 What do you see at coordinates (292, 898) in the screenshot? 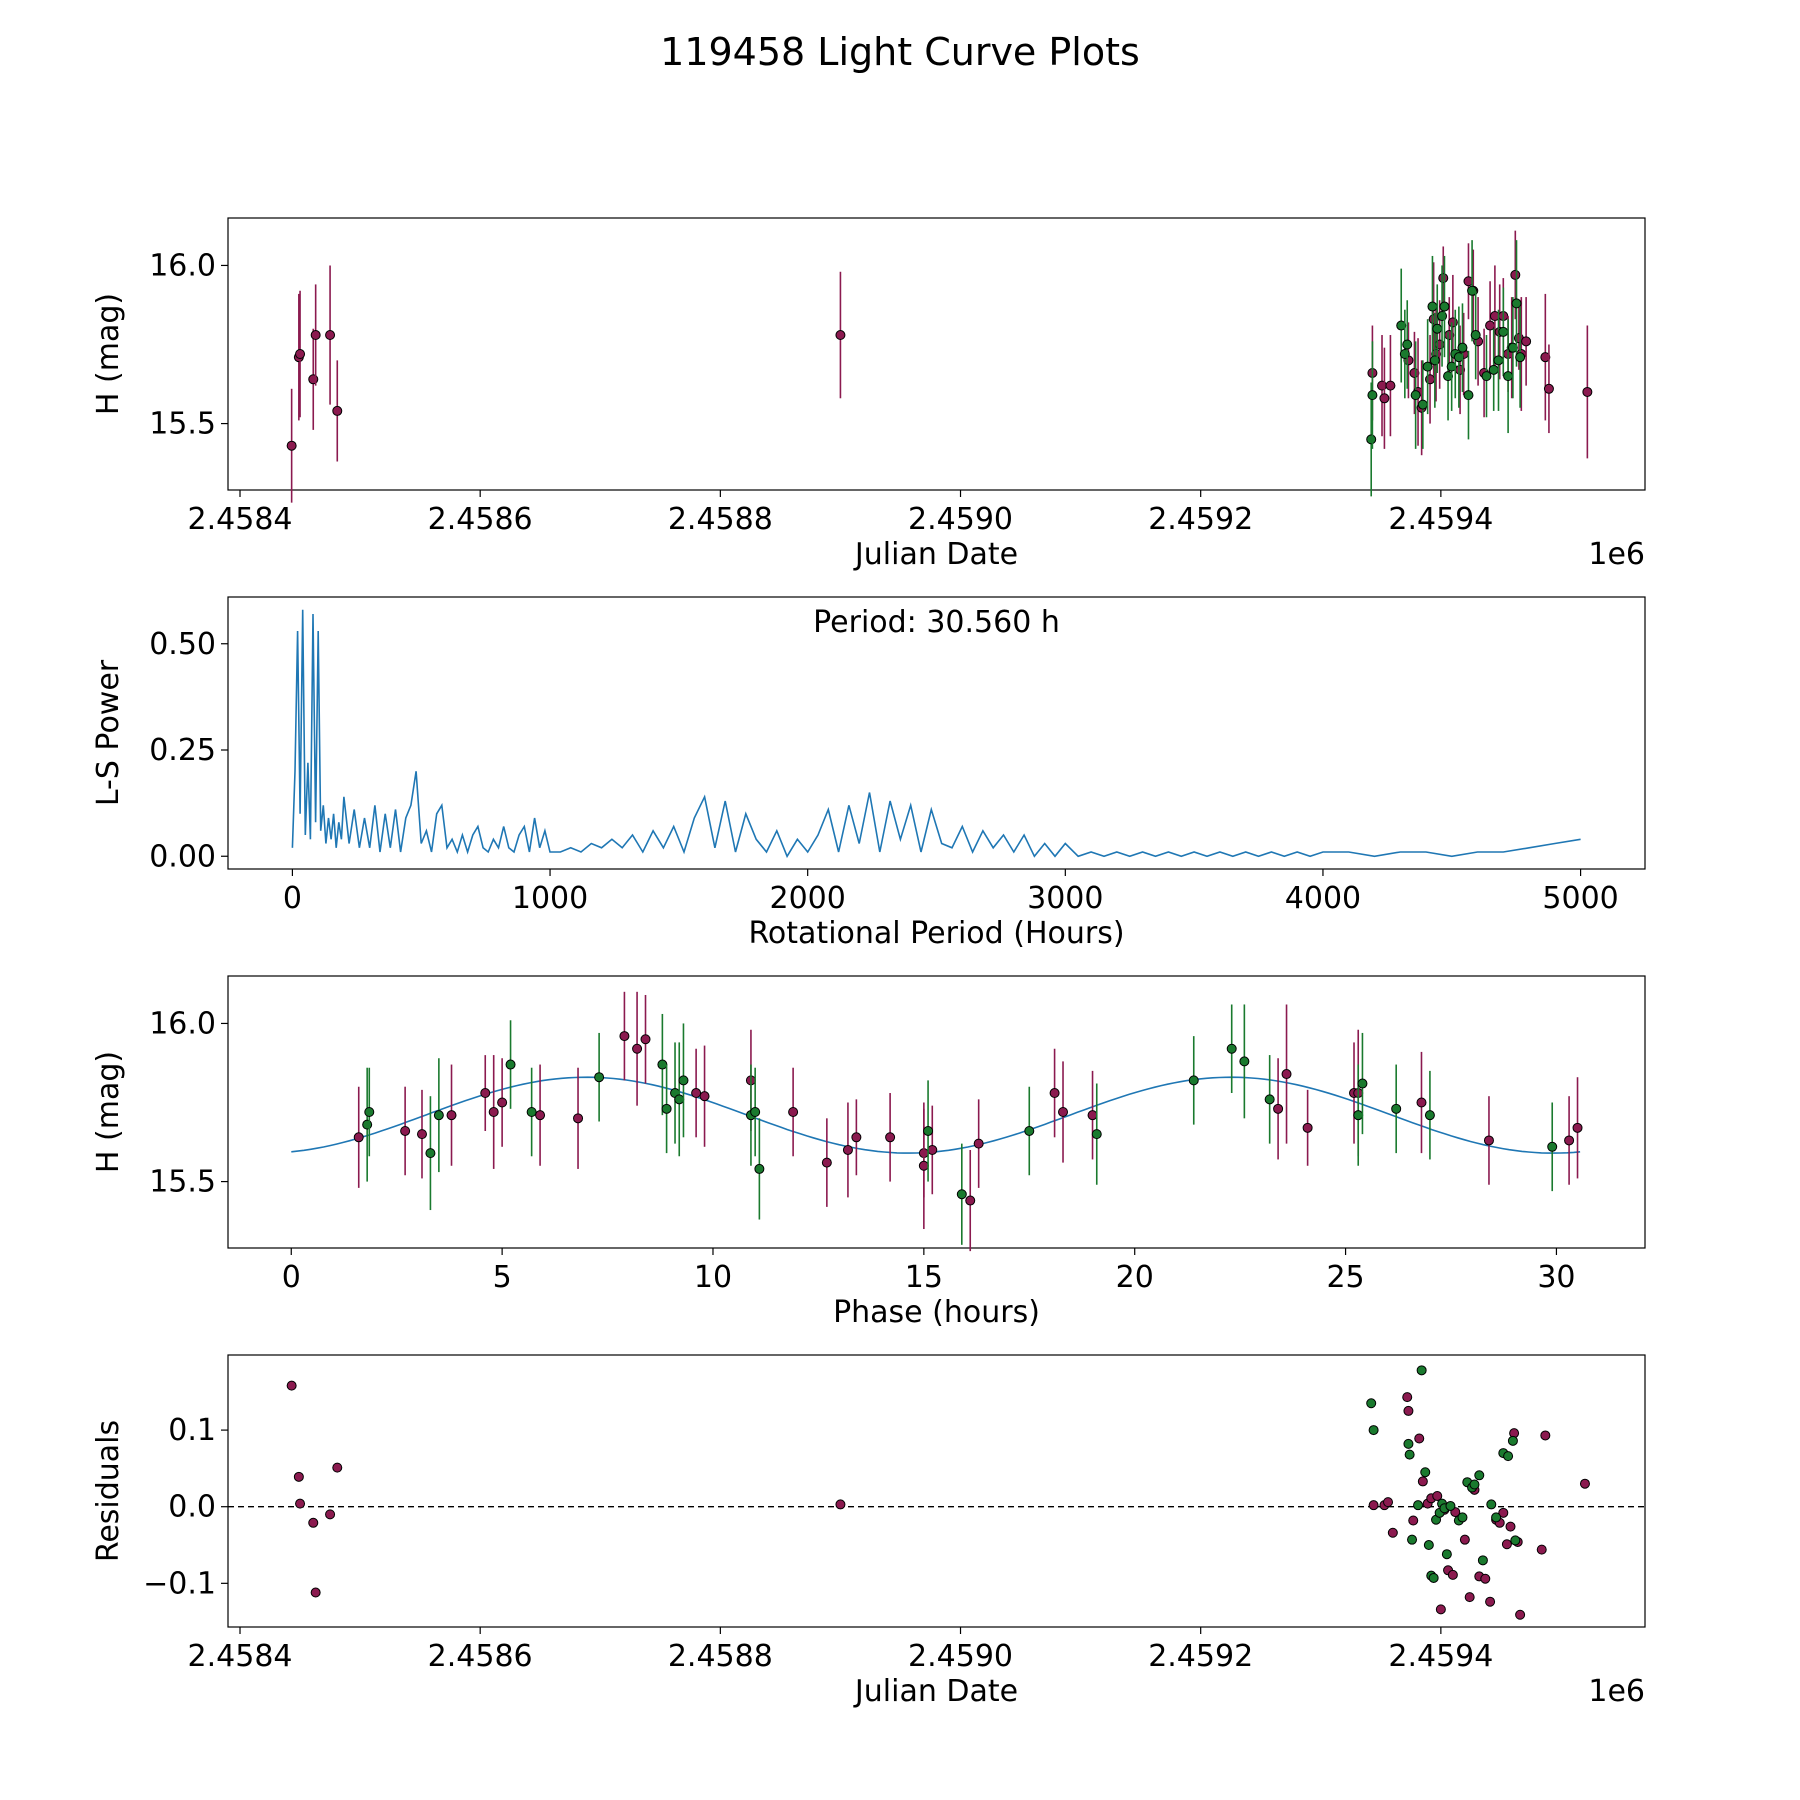
I see `periodogram-xtick-label: 0` at bounding box center [292, 898].